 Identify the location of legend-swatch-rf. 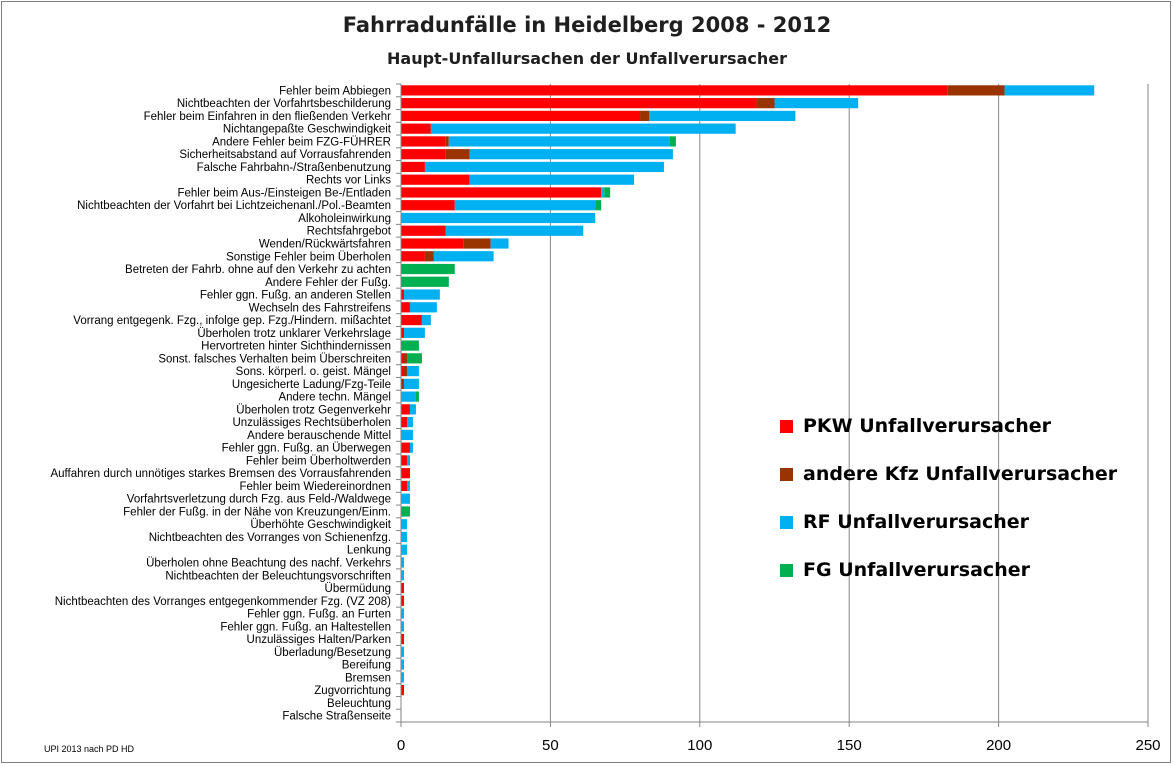
(786, 522).